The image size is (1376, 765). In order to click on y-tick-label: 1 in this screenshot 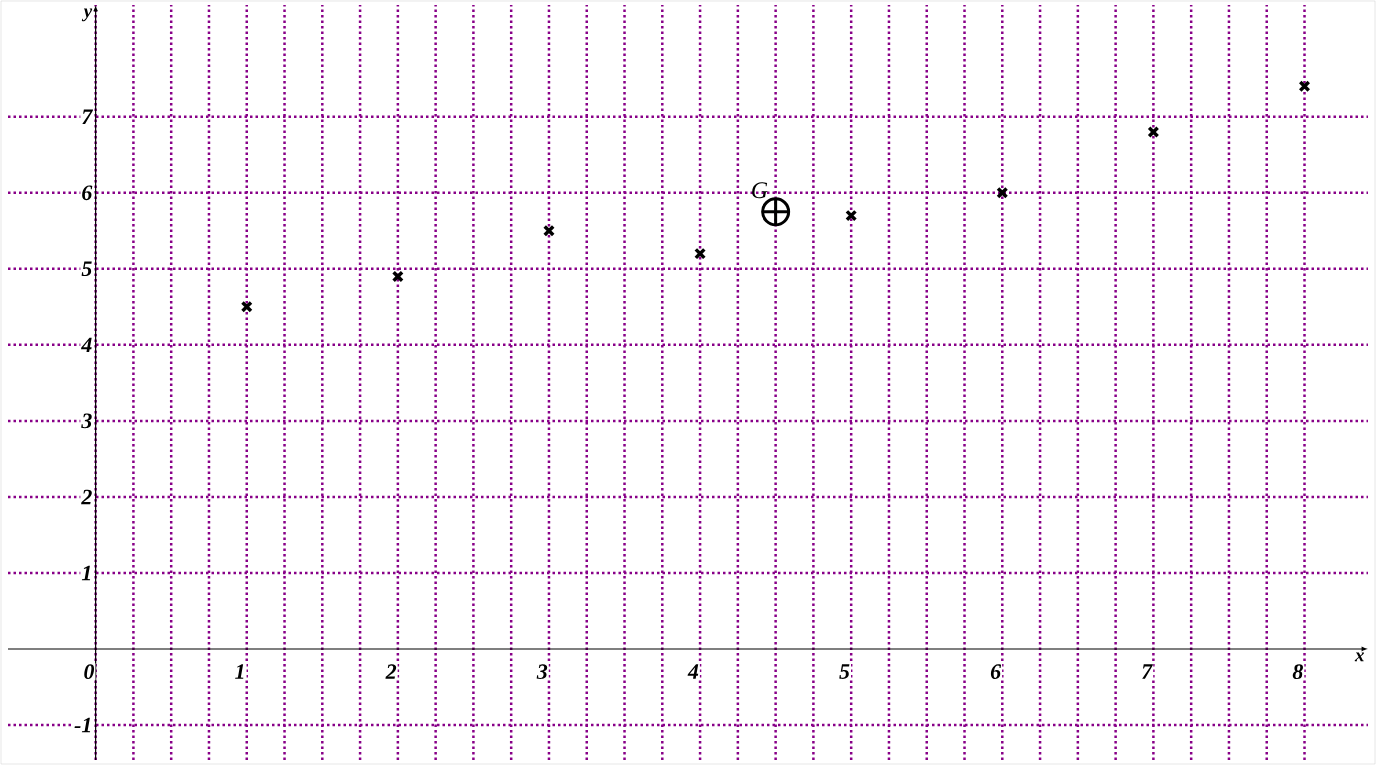, I will do `click(86, 573)`.